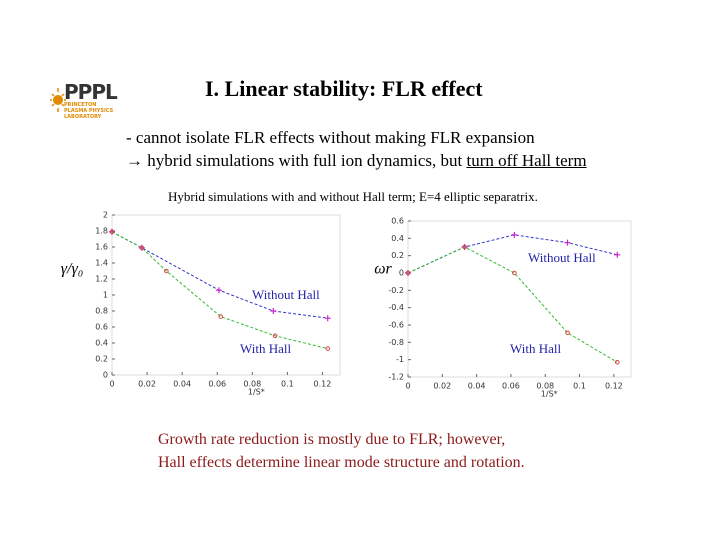 This screenshot has width=720, height=540. Describe the element at coordinates (105, 215) in the screenshot. I see `y-tick-label: 2` at that location.